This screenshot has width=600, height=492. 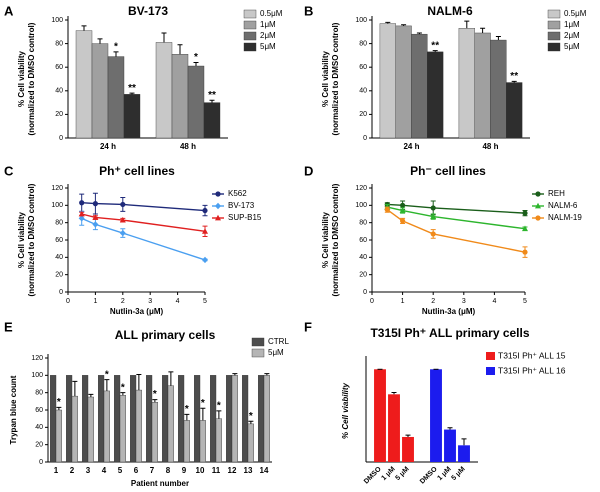 I want to click on legend-label: BV-173, so click(x=241, y=205).